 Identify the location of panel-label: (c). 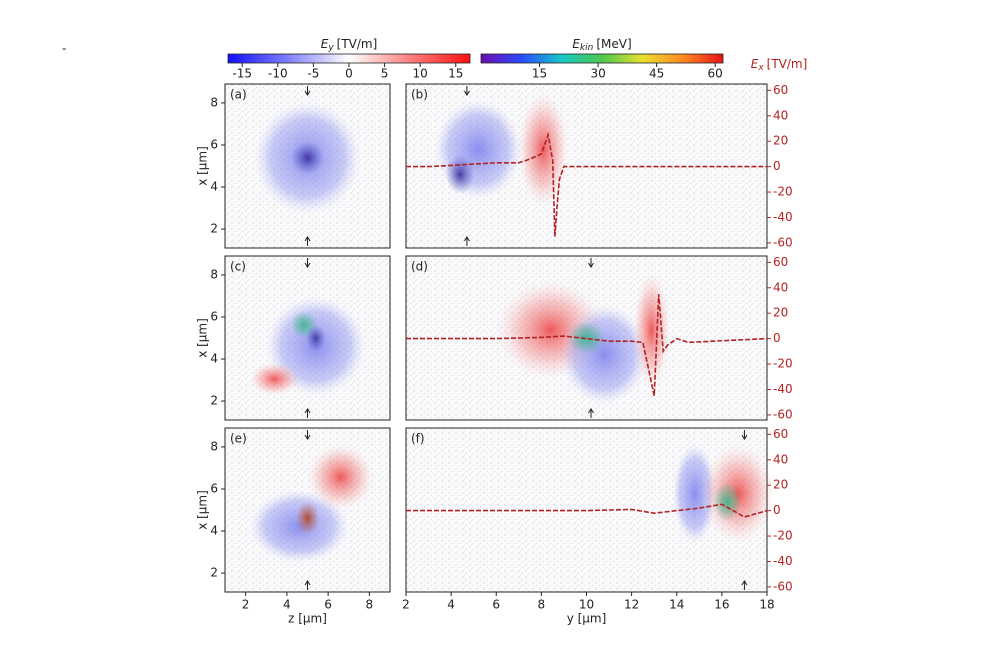
(238, 267).